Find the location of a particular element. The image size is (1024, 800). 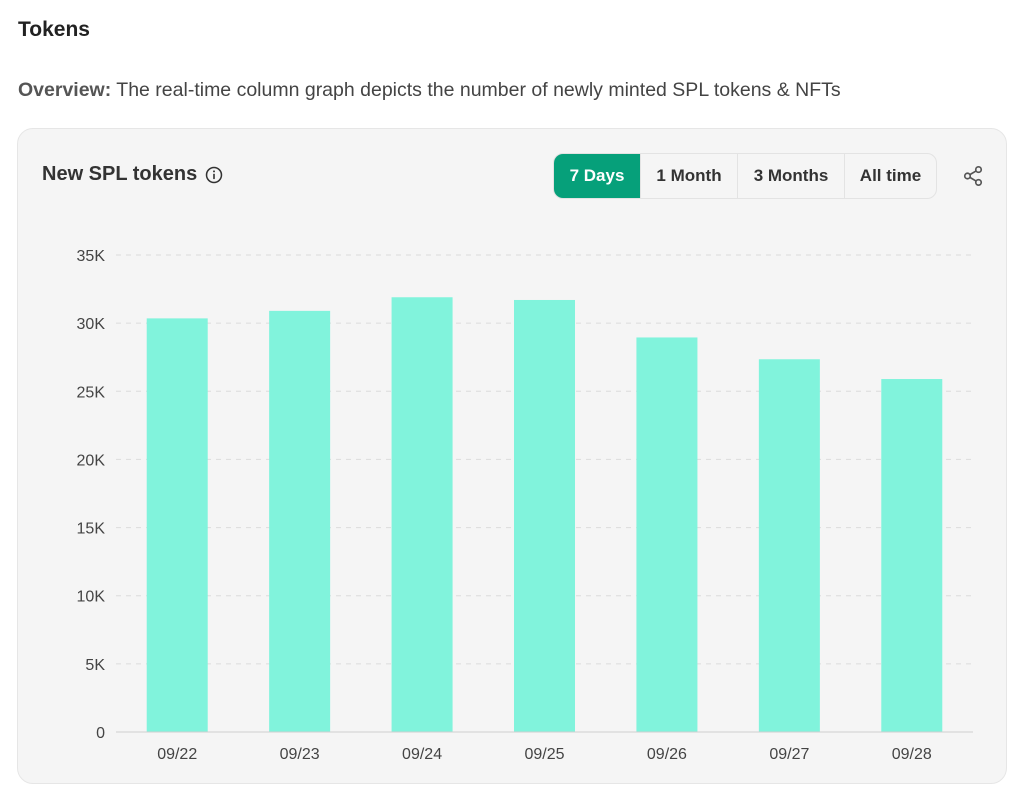

y-tick-label: 0 is located at coordinates (100, 733).